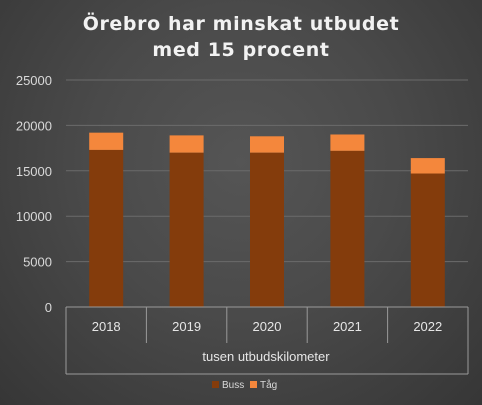  What do you see at coordinates (268, 385) in the screenshot?
I see `legend-label: Tåg` at bounding box center [268, 385].